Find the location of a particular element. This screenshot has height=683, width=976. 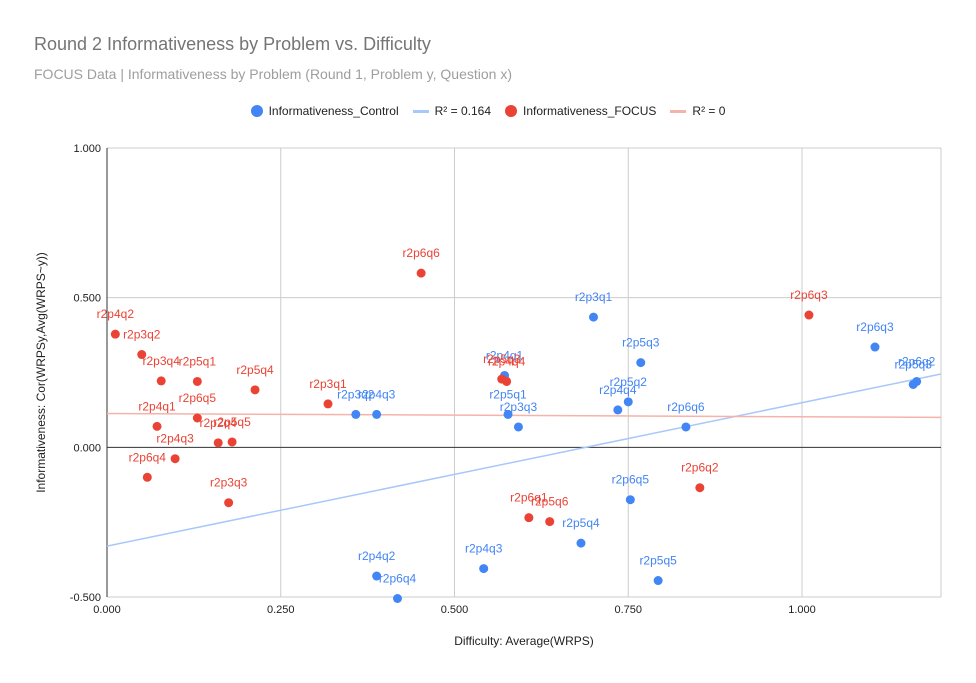

point-label: r2p5q4 is located at coordinates (255, 370).